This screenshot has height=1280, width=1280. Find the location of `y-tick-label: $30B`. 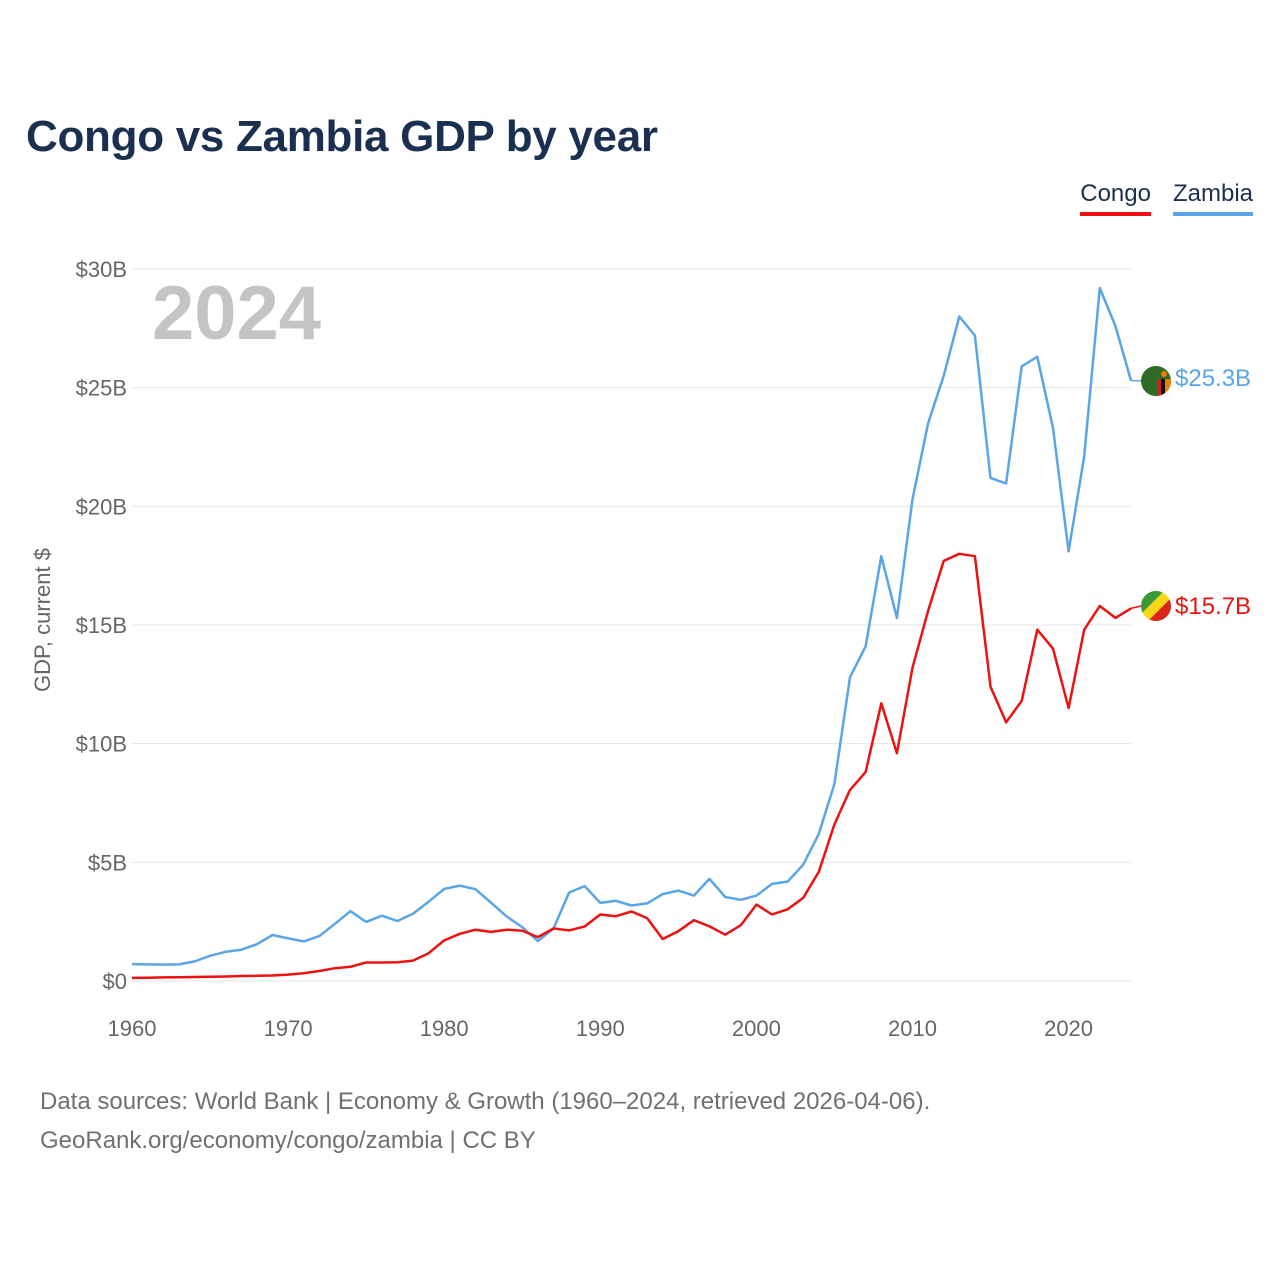

y-tick-label: $30B is located at coordinates (101, 269).